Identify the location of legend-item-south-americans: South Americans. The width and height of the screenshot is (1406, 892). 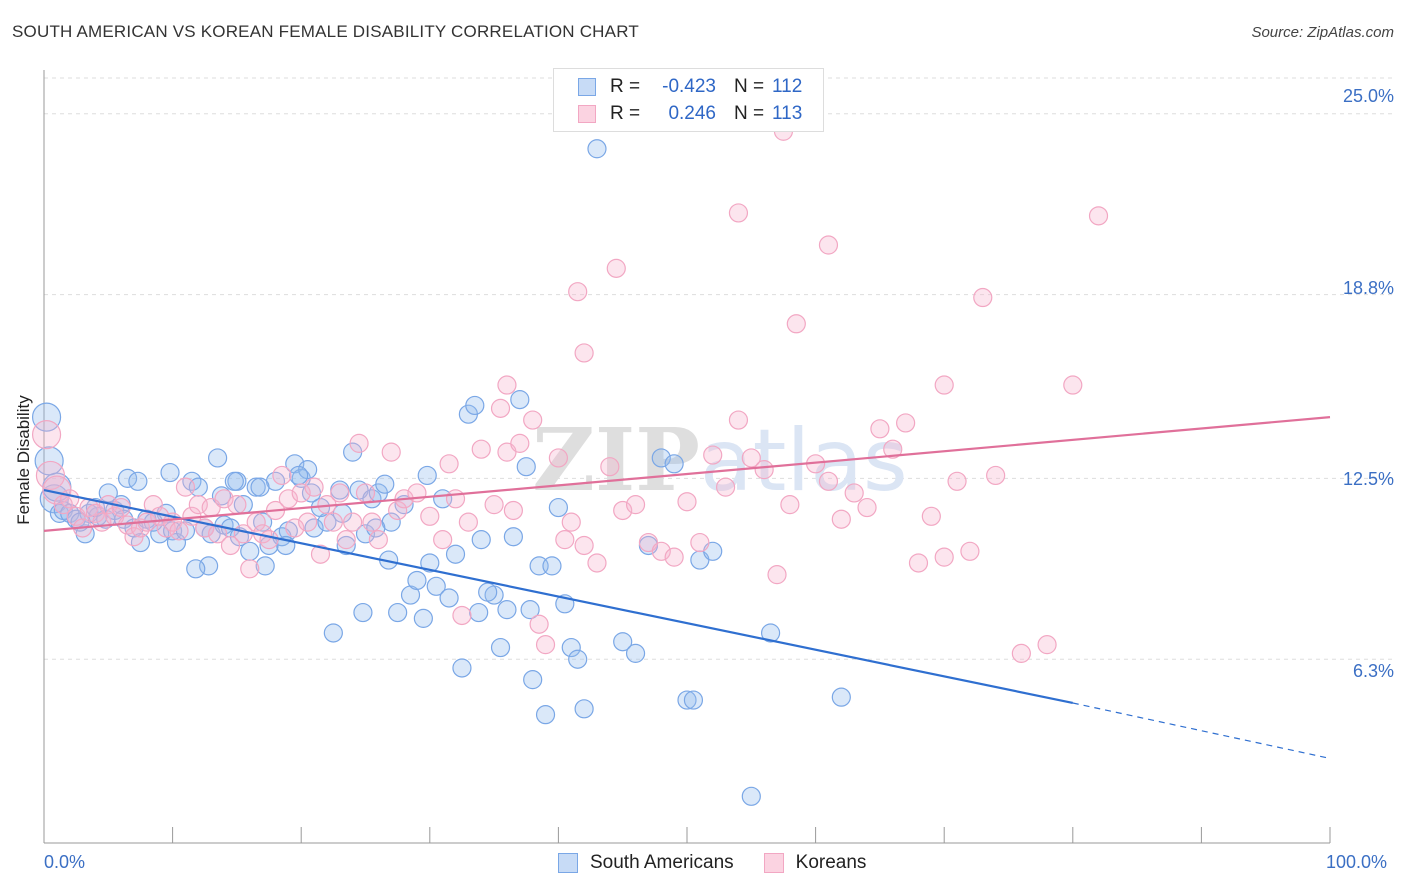
(646, 863).